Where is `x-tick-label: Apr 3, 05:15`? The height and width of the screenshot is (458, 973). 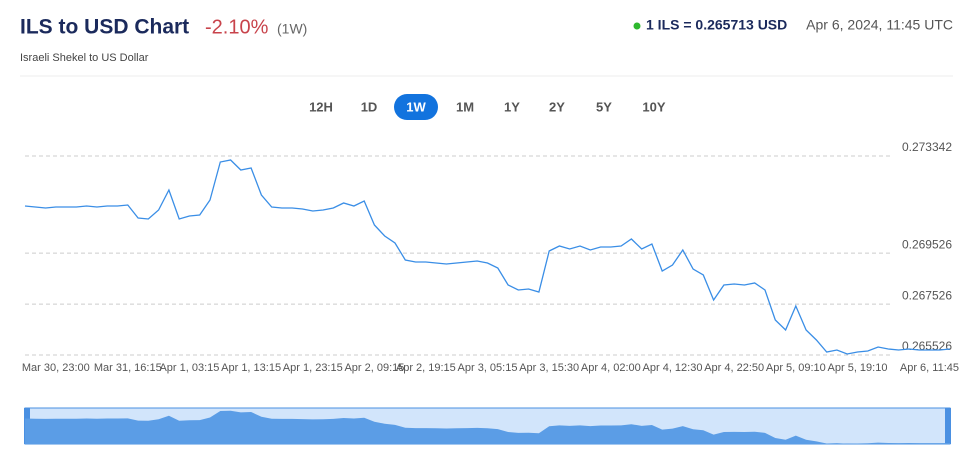
x-tick-label: Apr 3, 05:15 is located at coordinates (488, 368).